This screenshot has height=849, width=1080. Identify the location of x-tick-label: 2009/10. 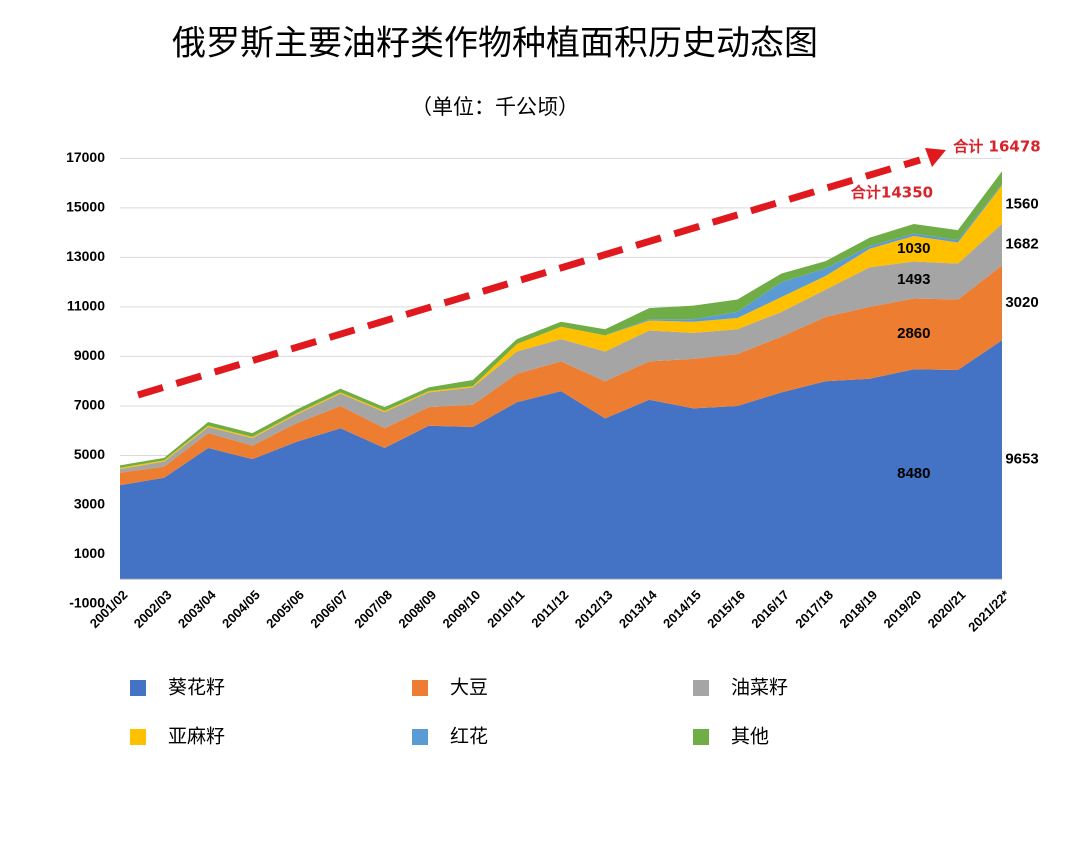
(462, 609).